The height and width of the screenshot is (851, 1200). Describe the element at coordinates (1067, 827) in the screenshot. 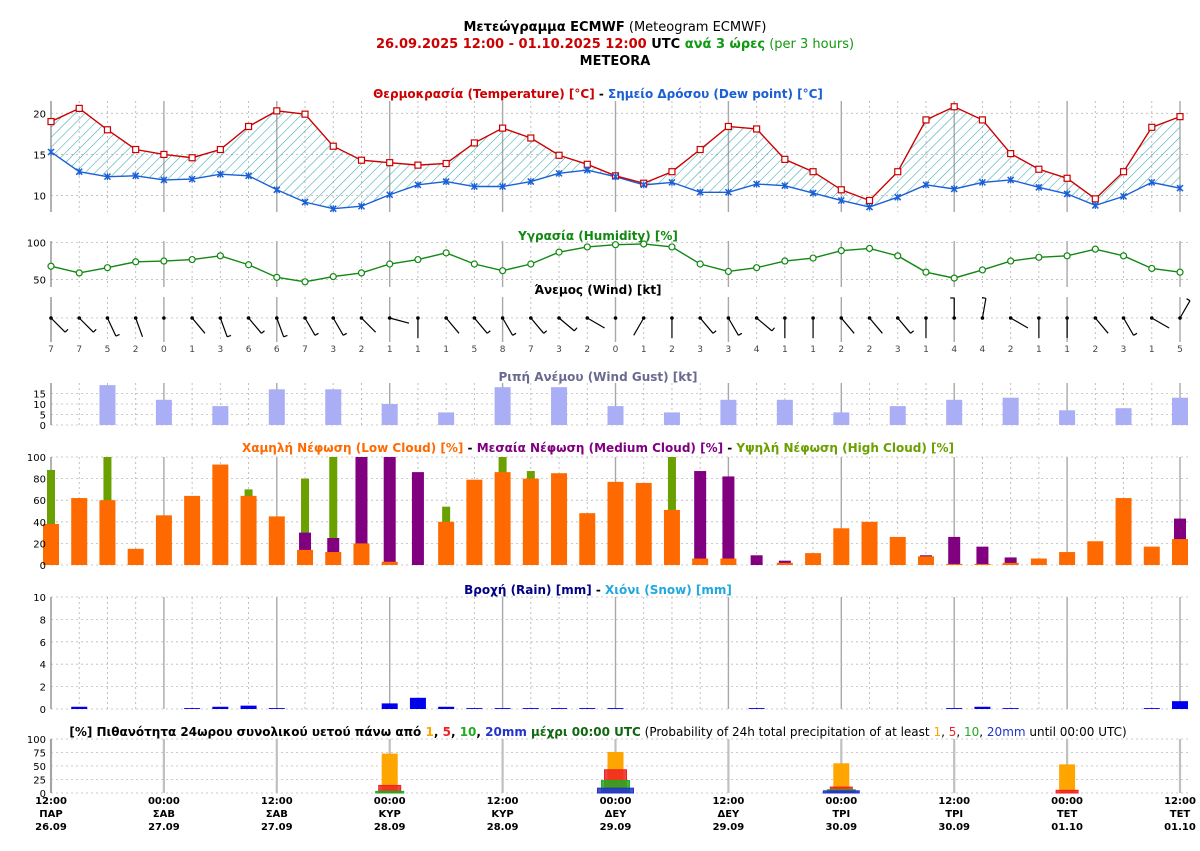

I see `date-label: 01.10` at that location.